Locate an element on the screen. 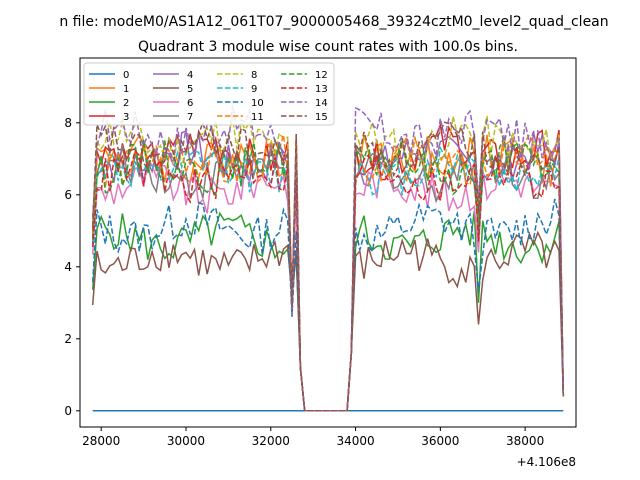 This screenshot has width=640, height=480. x-tick-label: 38000 is located at coordinates (525, 441).